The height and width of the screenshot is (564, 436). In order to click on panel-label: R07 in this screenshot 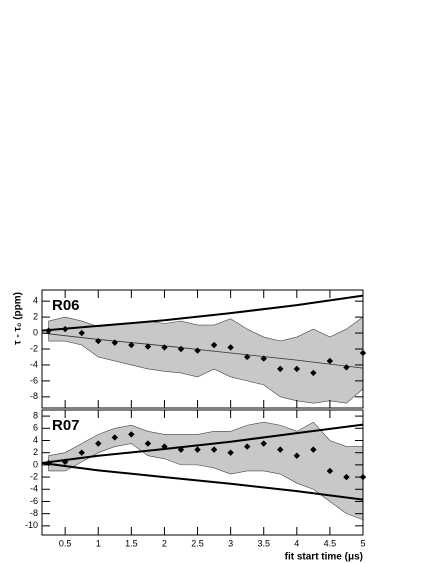, I will do `click(66, 425)`.